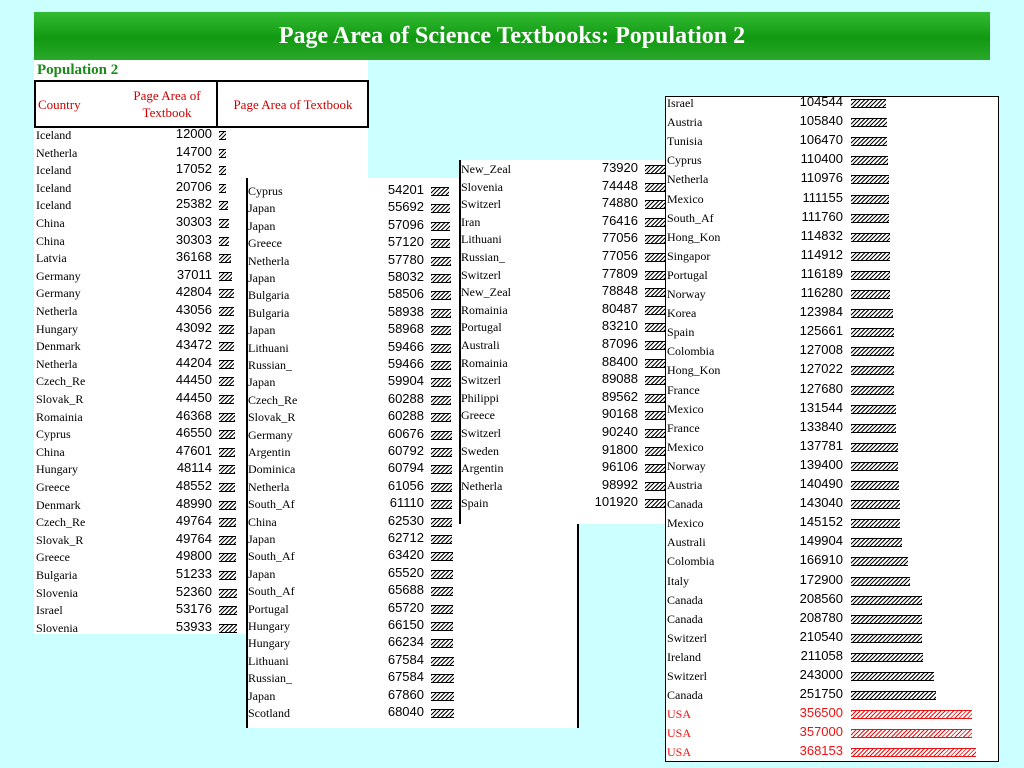  Describe the element at coordinates (405, 520) in the screenshot. I see `page-area-value: 62530` at that location.